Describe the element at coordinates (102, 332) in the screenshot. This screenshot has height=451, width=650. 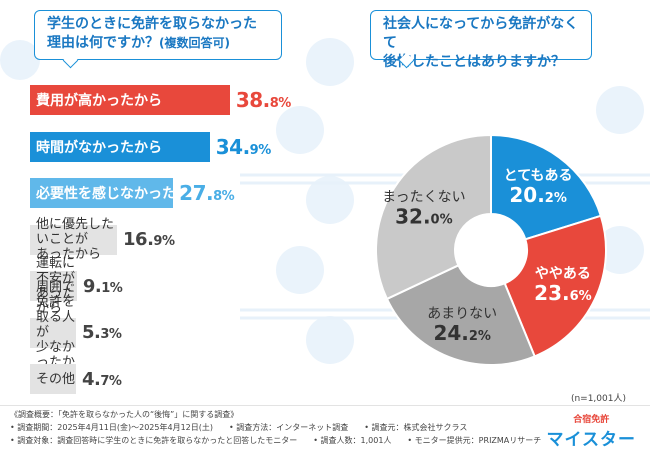
I see `bar-value-label: 5.3%` at that location.